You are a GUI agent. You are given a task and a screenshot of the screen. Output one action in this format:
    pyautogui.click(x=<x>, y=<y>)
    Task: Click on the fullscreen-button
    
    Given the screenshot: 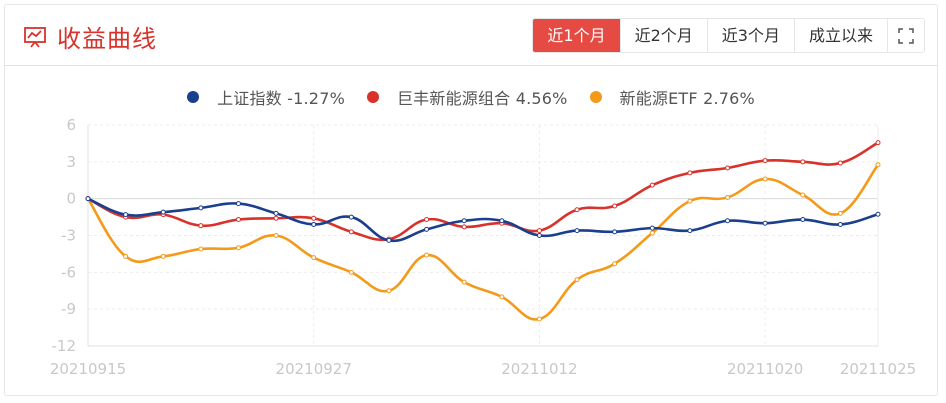 What is the action you would take?
    pyautogui.click(x=906, y=35)
    